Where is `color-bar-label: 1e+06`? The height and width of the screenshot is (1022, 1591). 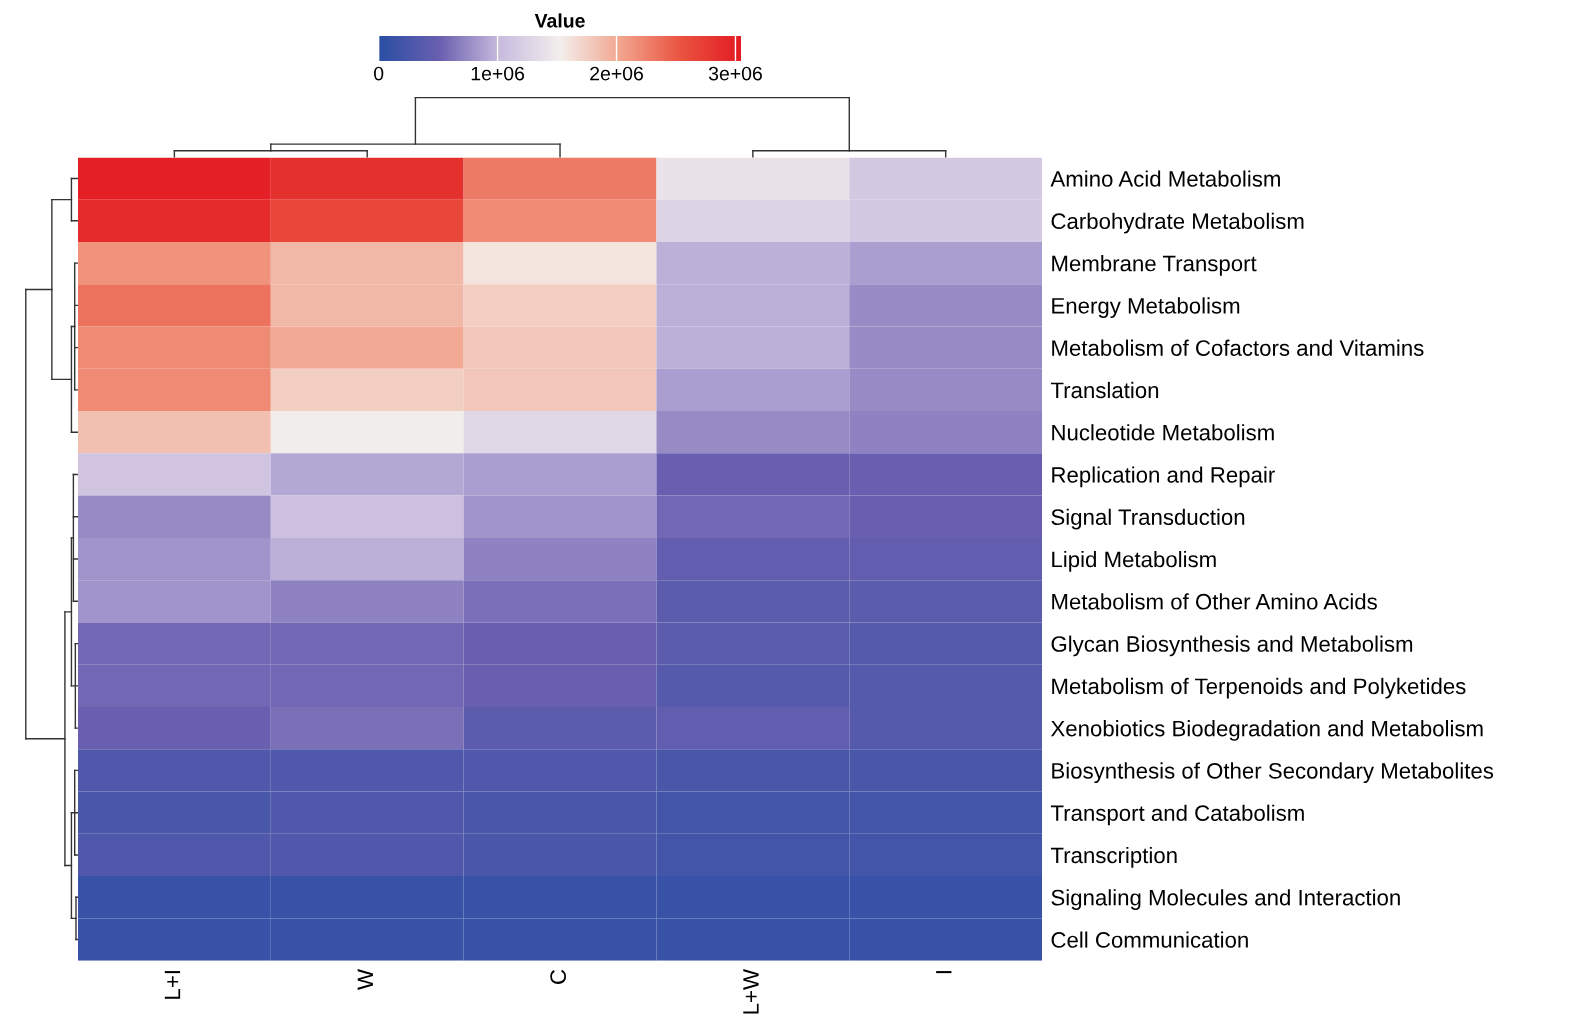 color-bar-label: 1e+06 is located at coordinates (498, 73).